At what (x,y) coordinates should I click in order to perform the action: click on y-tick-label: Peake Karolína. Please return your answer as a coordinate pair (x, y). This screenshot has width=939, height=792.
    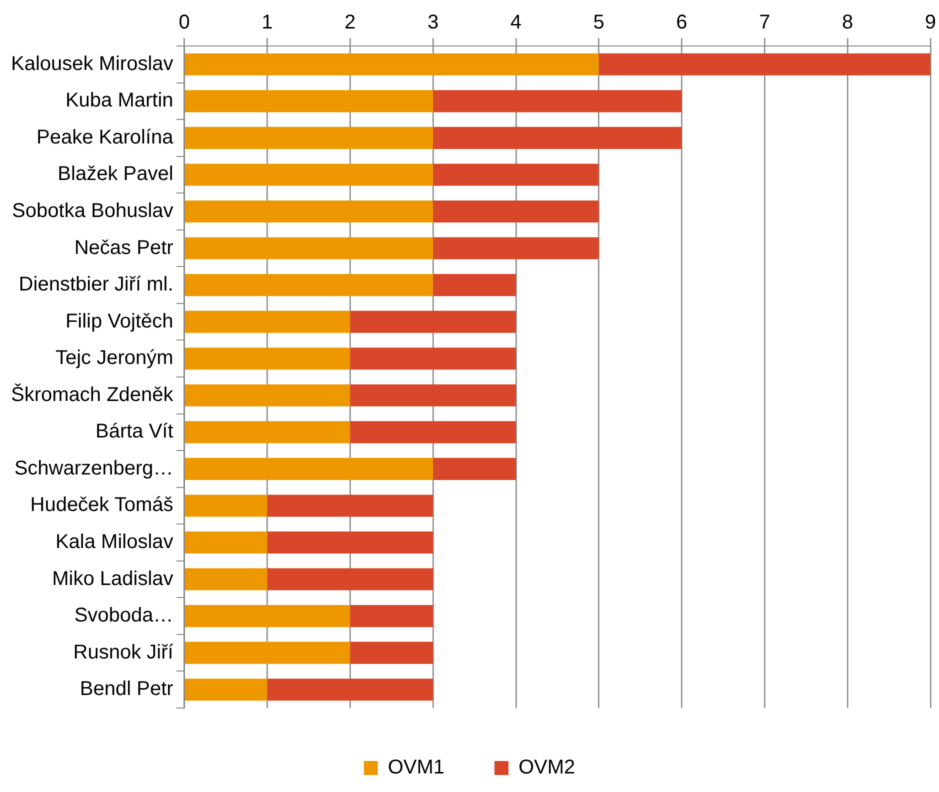
    Looking at the image, I should click on (105, 137).